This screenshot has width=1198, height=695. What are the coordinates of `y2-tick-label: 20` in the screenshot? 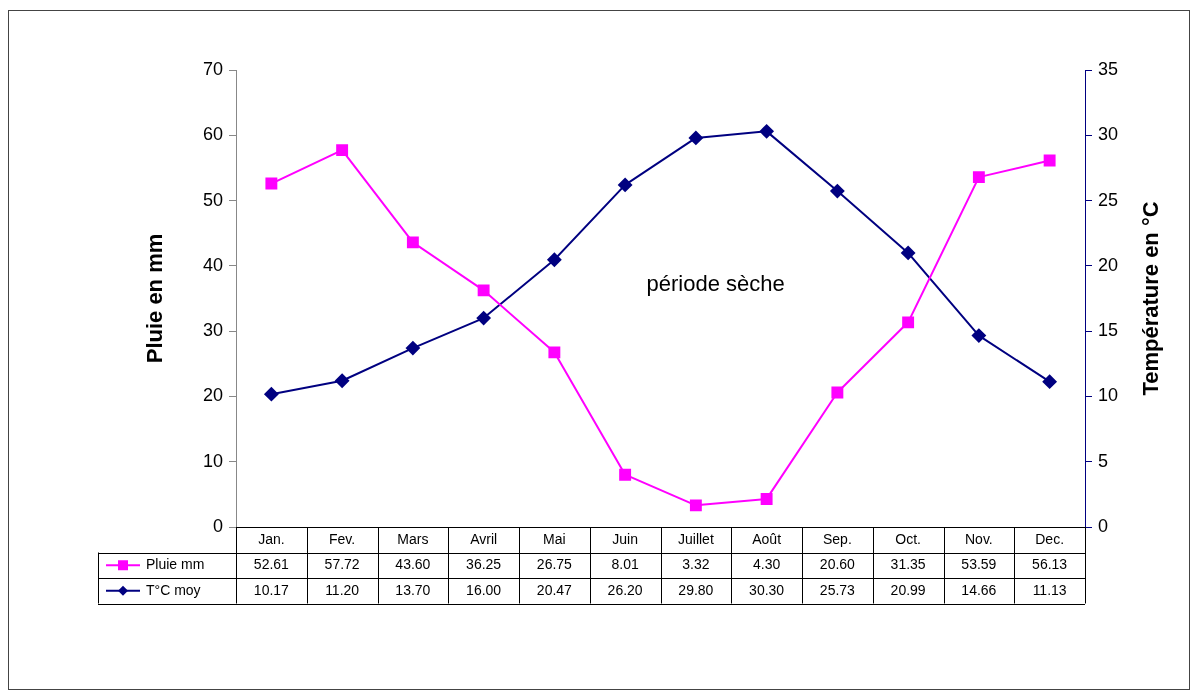 It's located at (1108, 264).